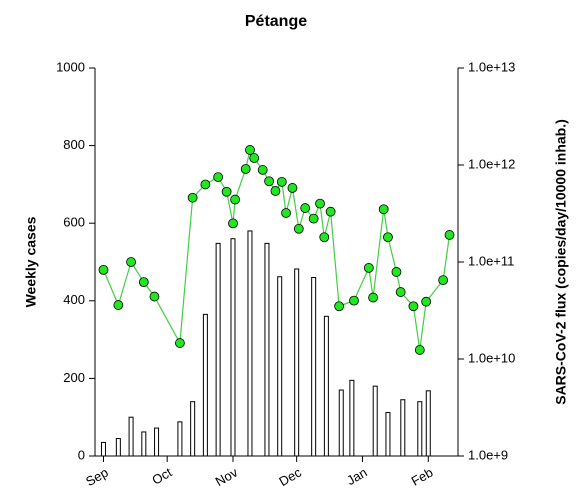 Image resolution: width=576 pixels, height=490 pixels. Describe the element at coordinates (97, 477) in the screenshot. I see `x-tick-label: Sep` at that location.